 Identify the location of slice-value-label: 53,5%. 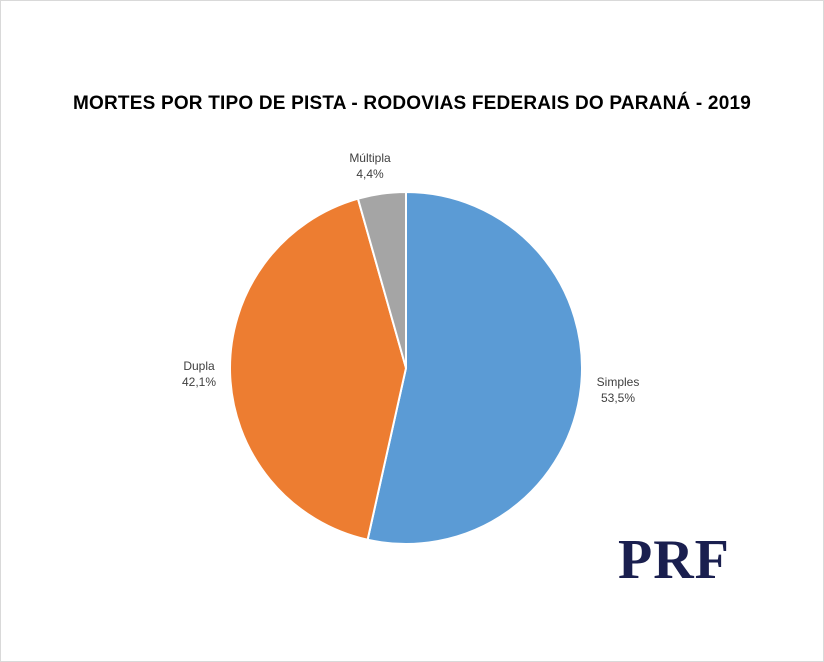
(618, 398).